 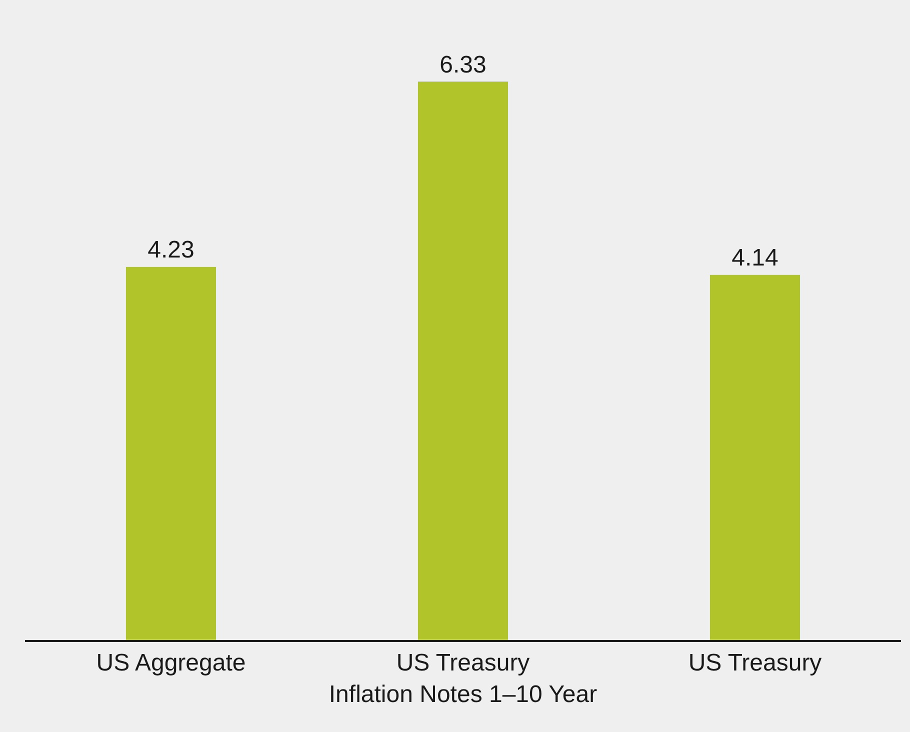 What do you see at coordinates (755, 258) in the screenshot?
I see `data-label: 4.14` at bounding box center [755, 258].